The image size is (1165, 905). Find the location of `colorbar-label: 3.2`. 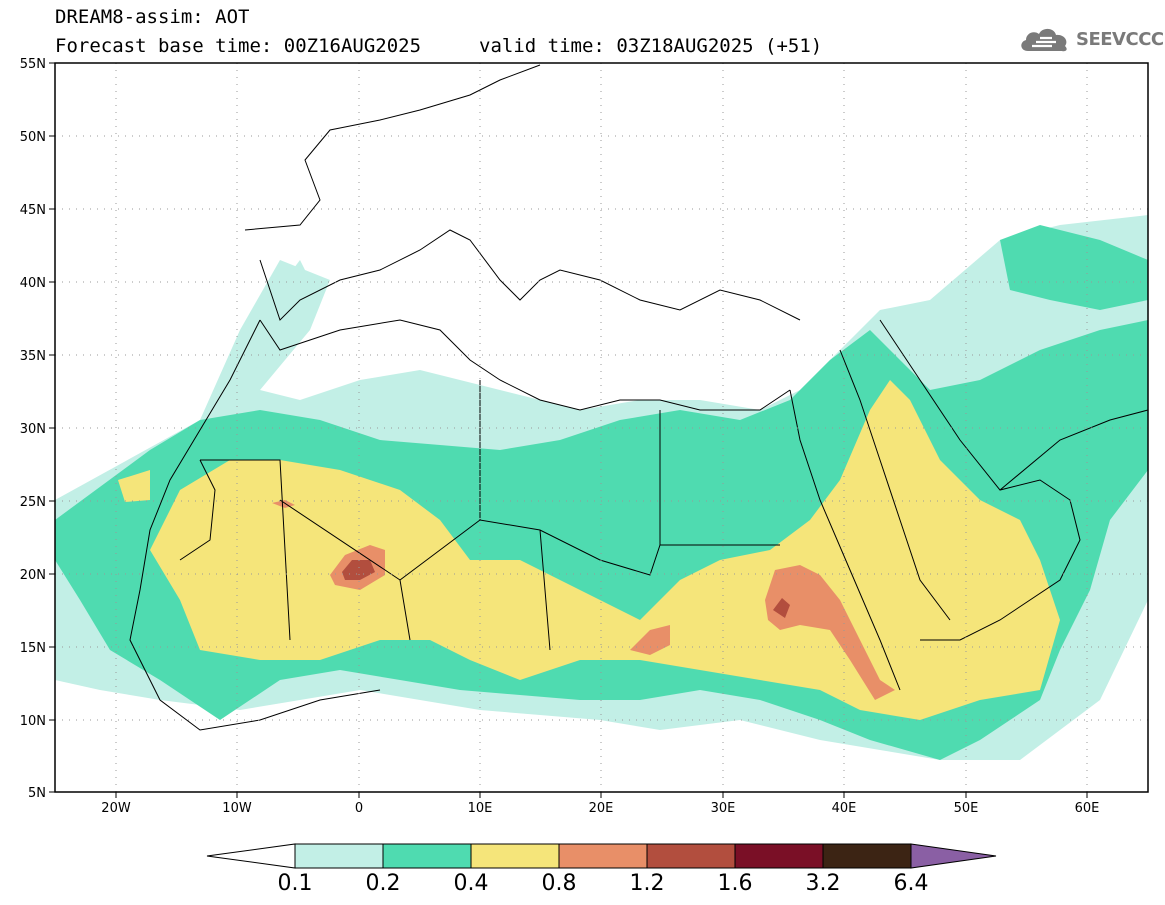

colorbar-label: 3.2 is located at coordinates (823, 883).